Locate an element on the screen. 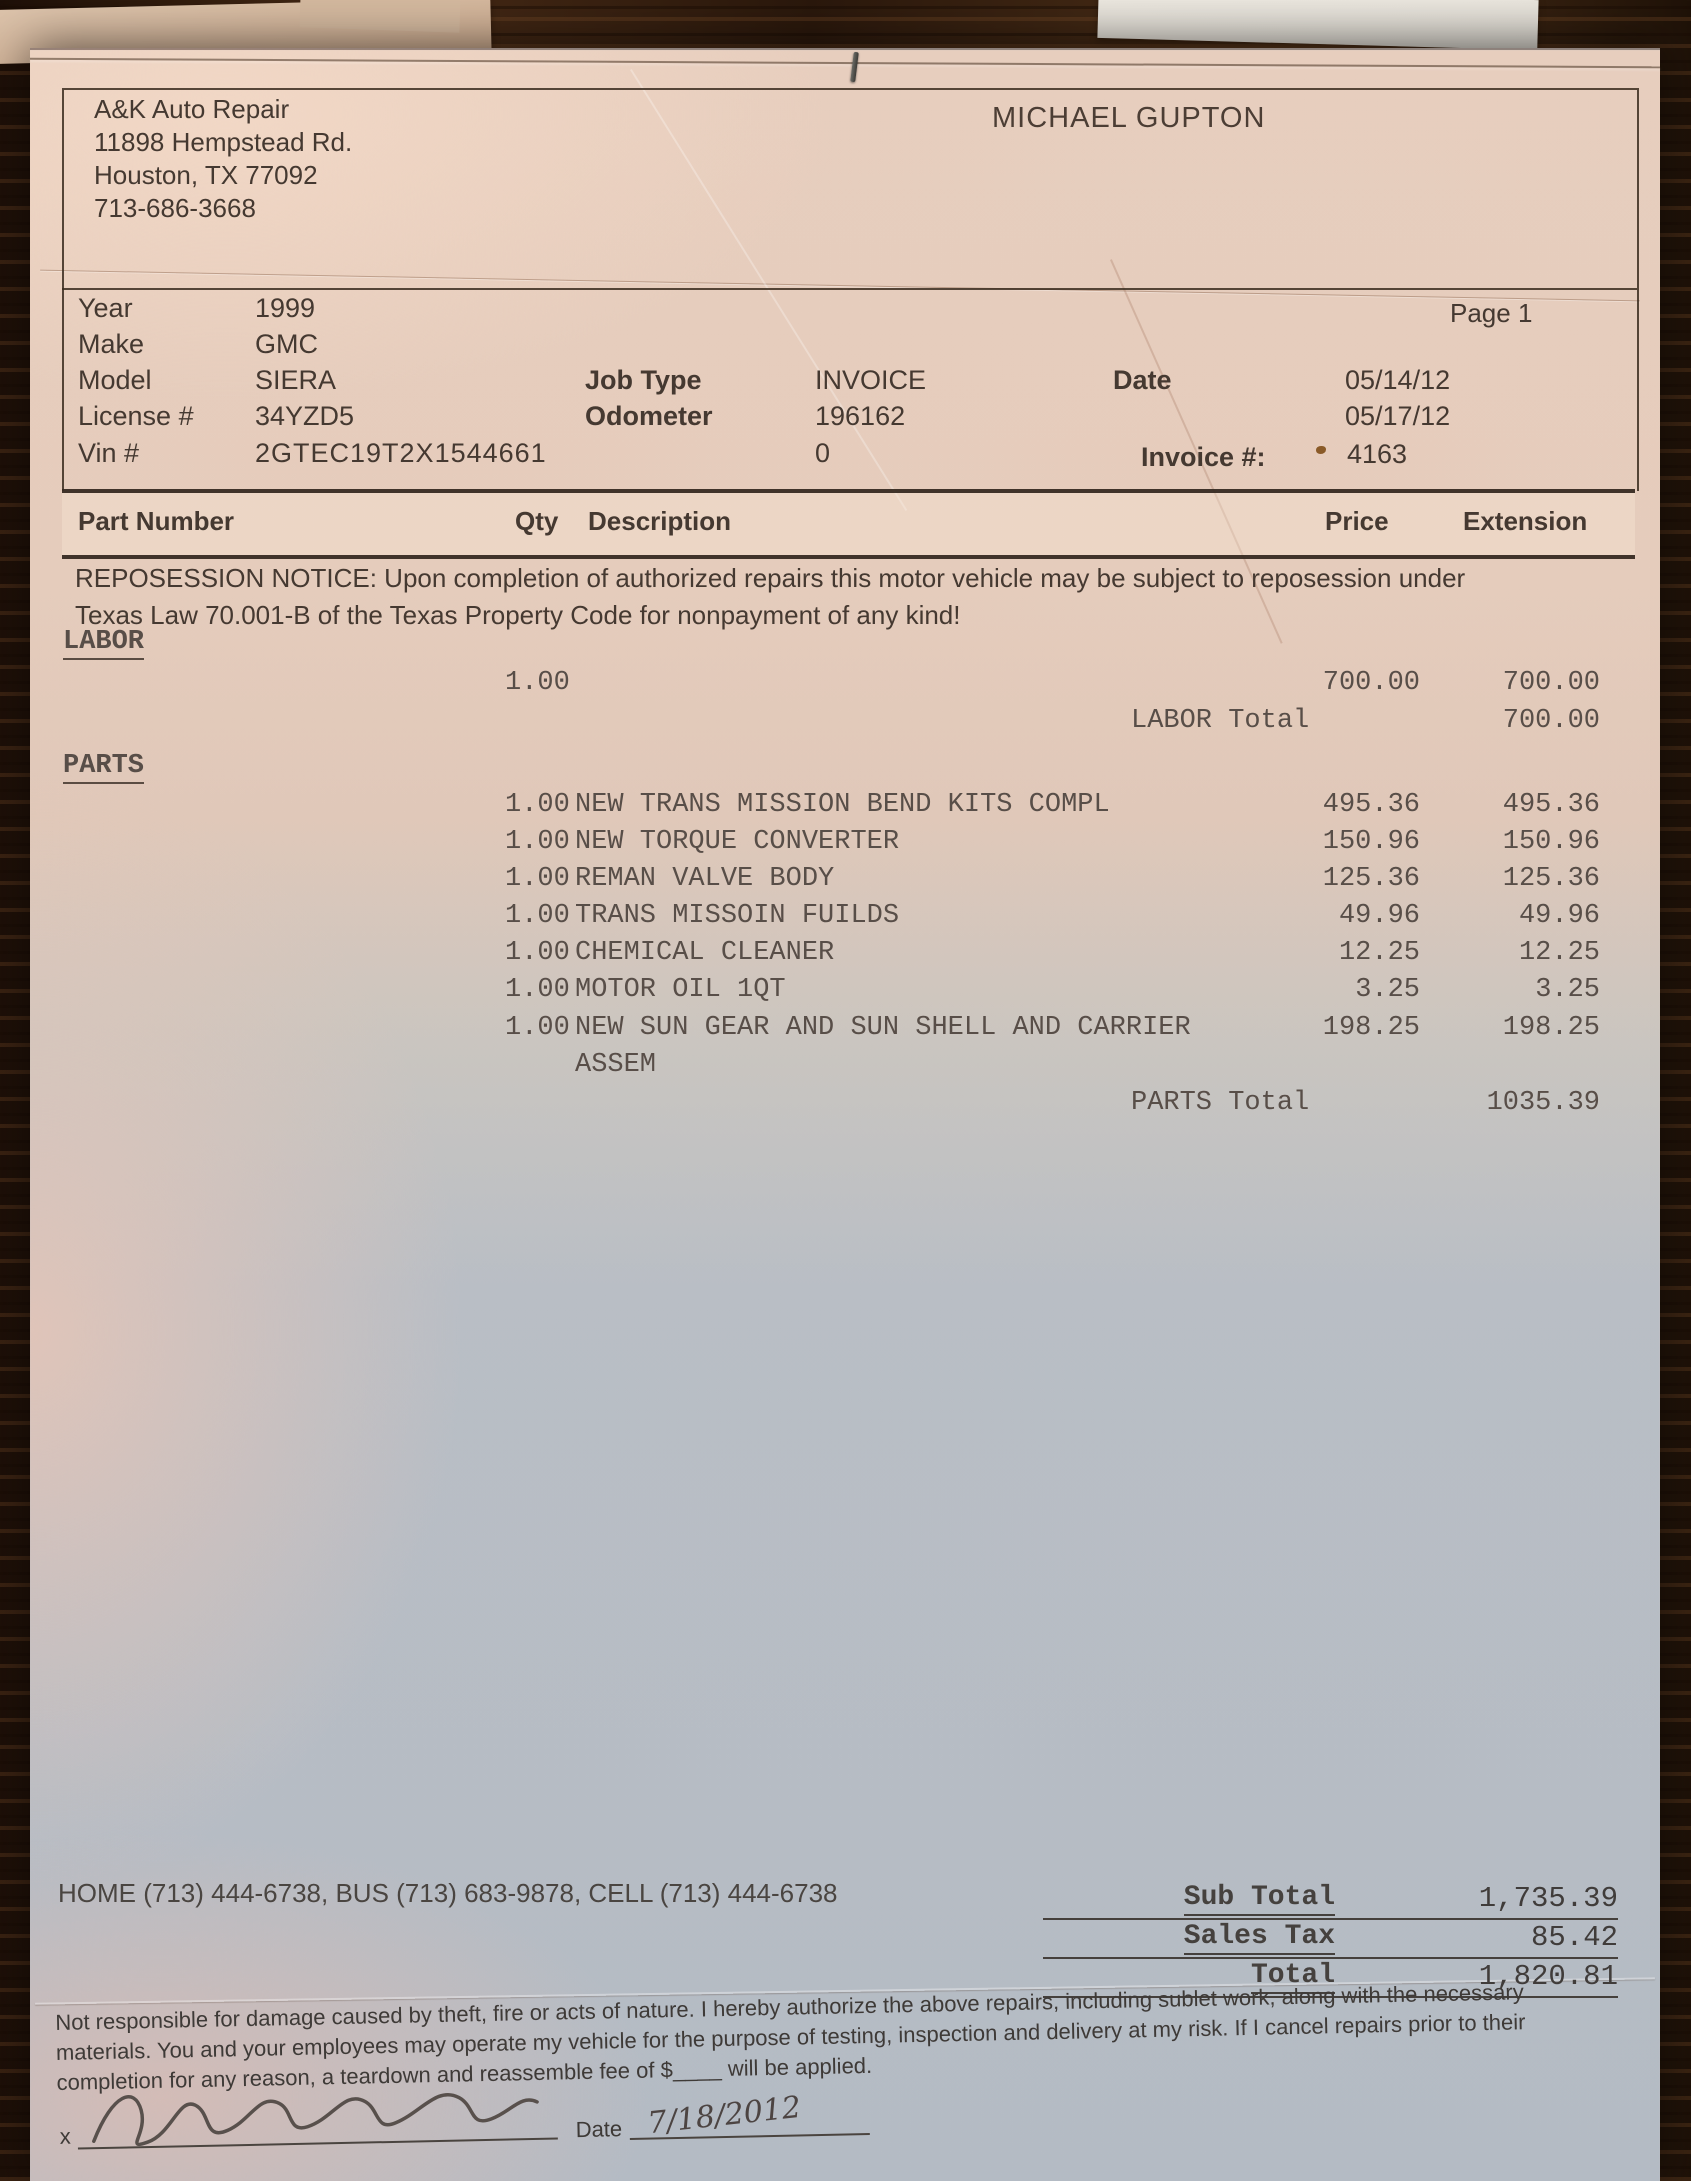 The height and width of the screenshot is (2181, 1691). vehicle-vin-label: Vin # is located at coordinates (109, 453).